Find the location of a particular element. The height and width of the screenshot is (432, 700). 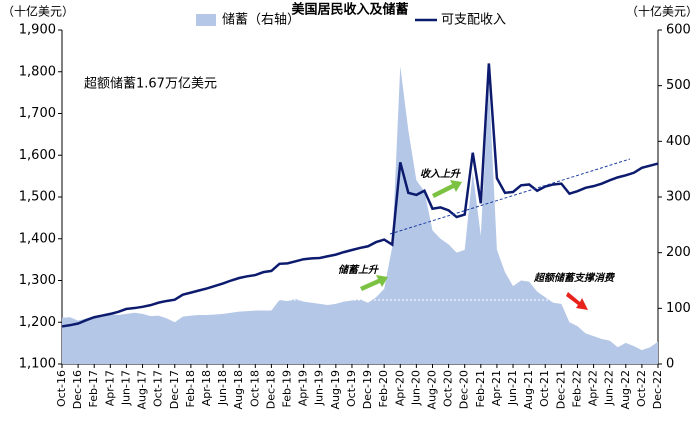

x-tick-label: Dec-16 is located at coordinates (77, 389).